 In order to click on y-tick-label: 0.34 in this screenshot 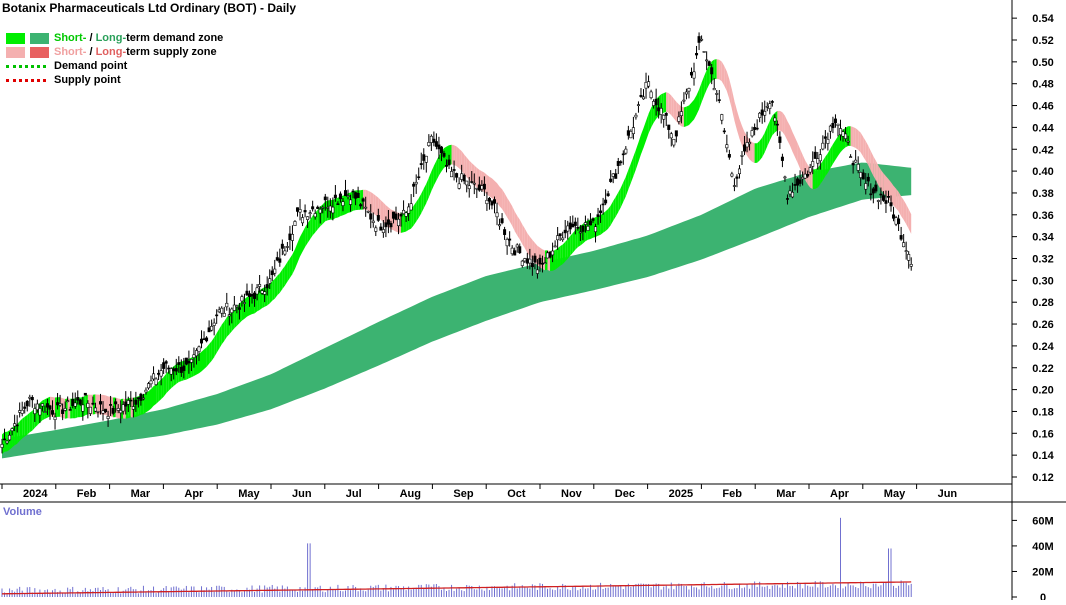, I will do `click(1043, 238)`.